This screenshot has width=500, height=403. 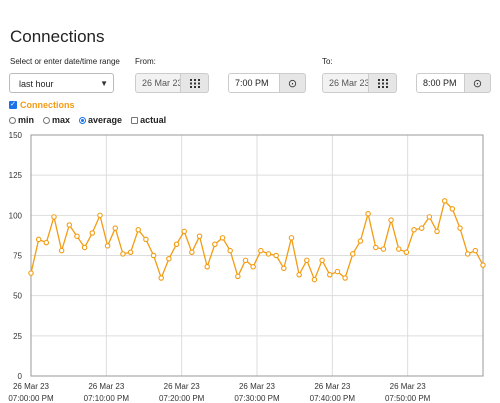 I want to click on page-title: Connections, so click(x=57, y=36).